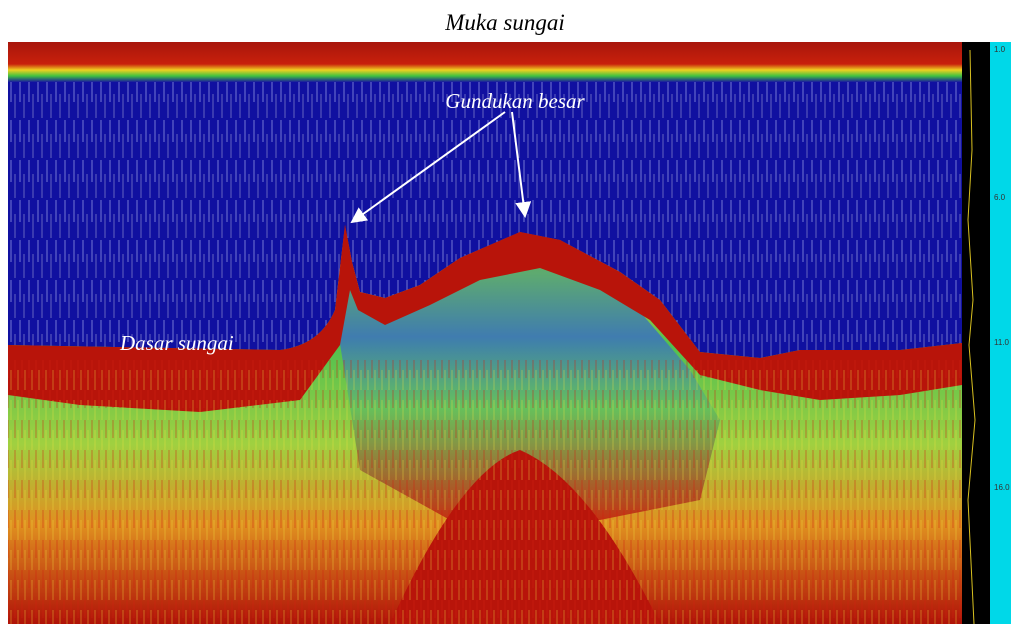 Image resolution: width=1011 pixels, height=624 pixels. I want to click on surface-band, so click(485, 62).